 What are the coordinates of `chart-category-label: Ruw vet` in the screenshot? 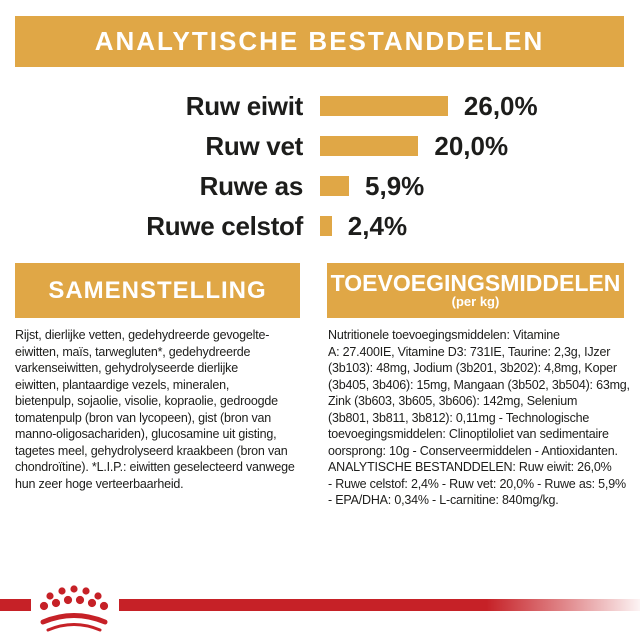 It's located at (254, 145).